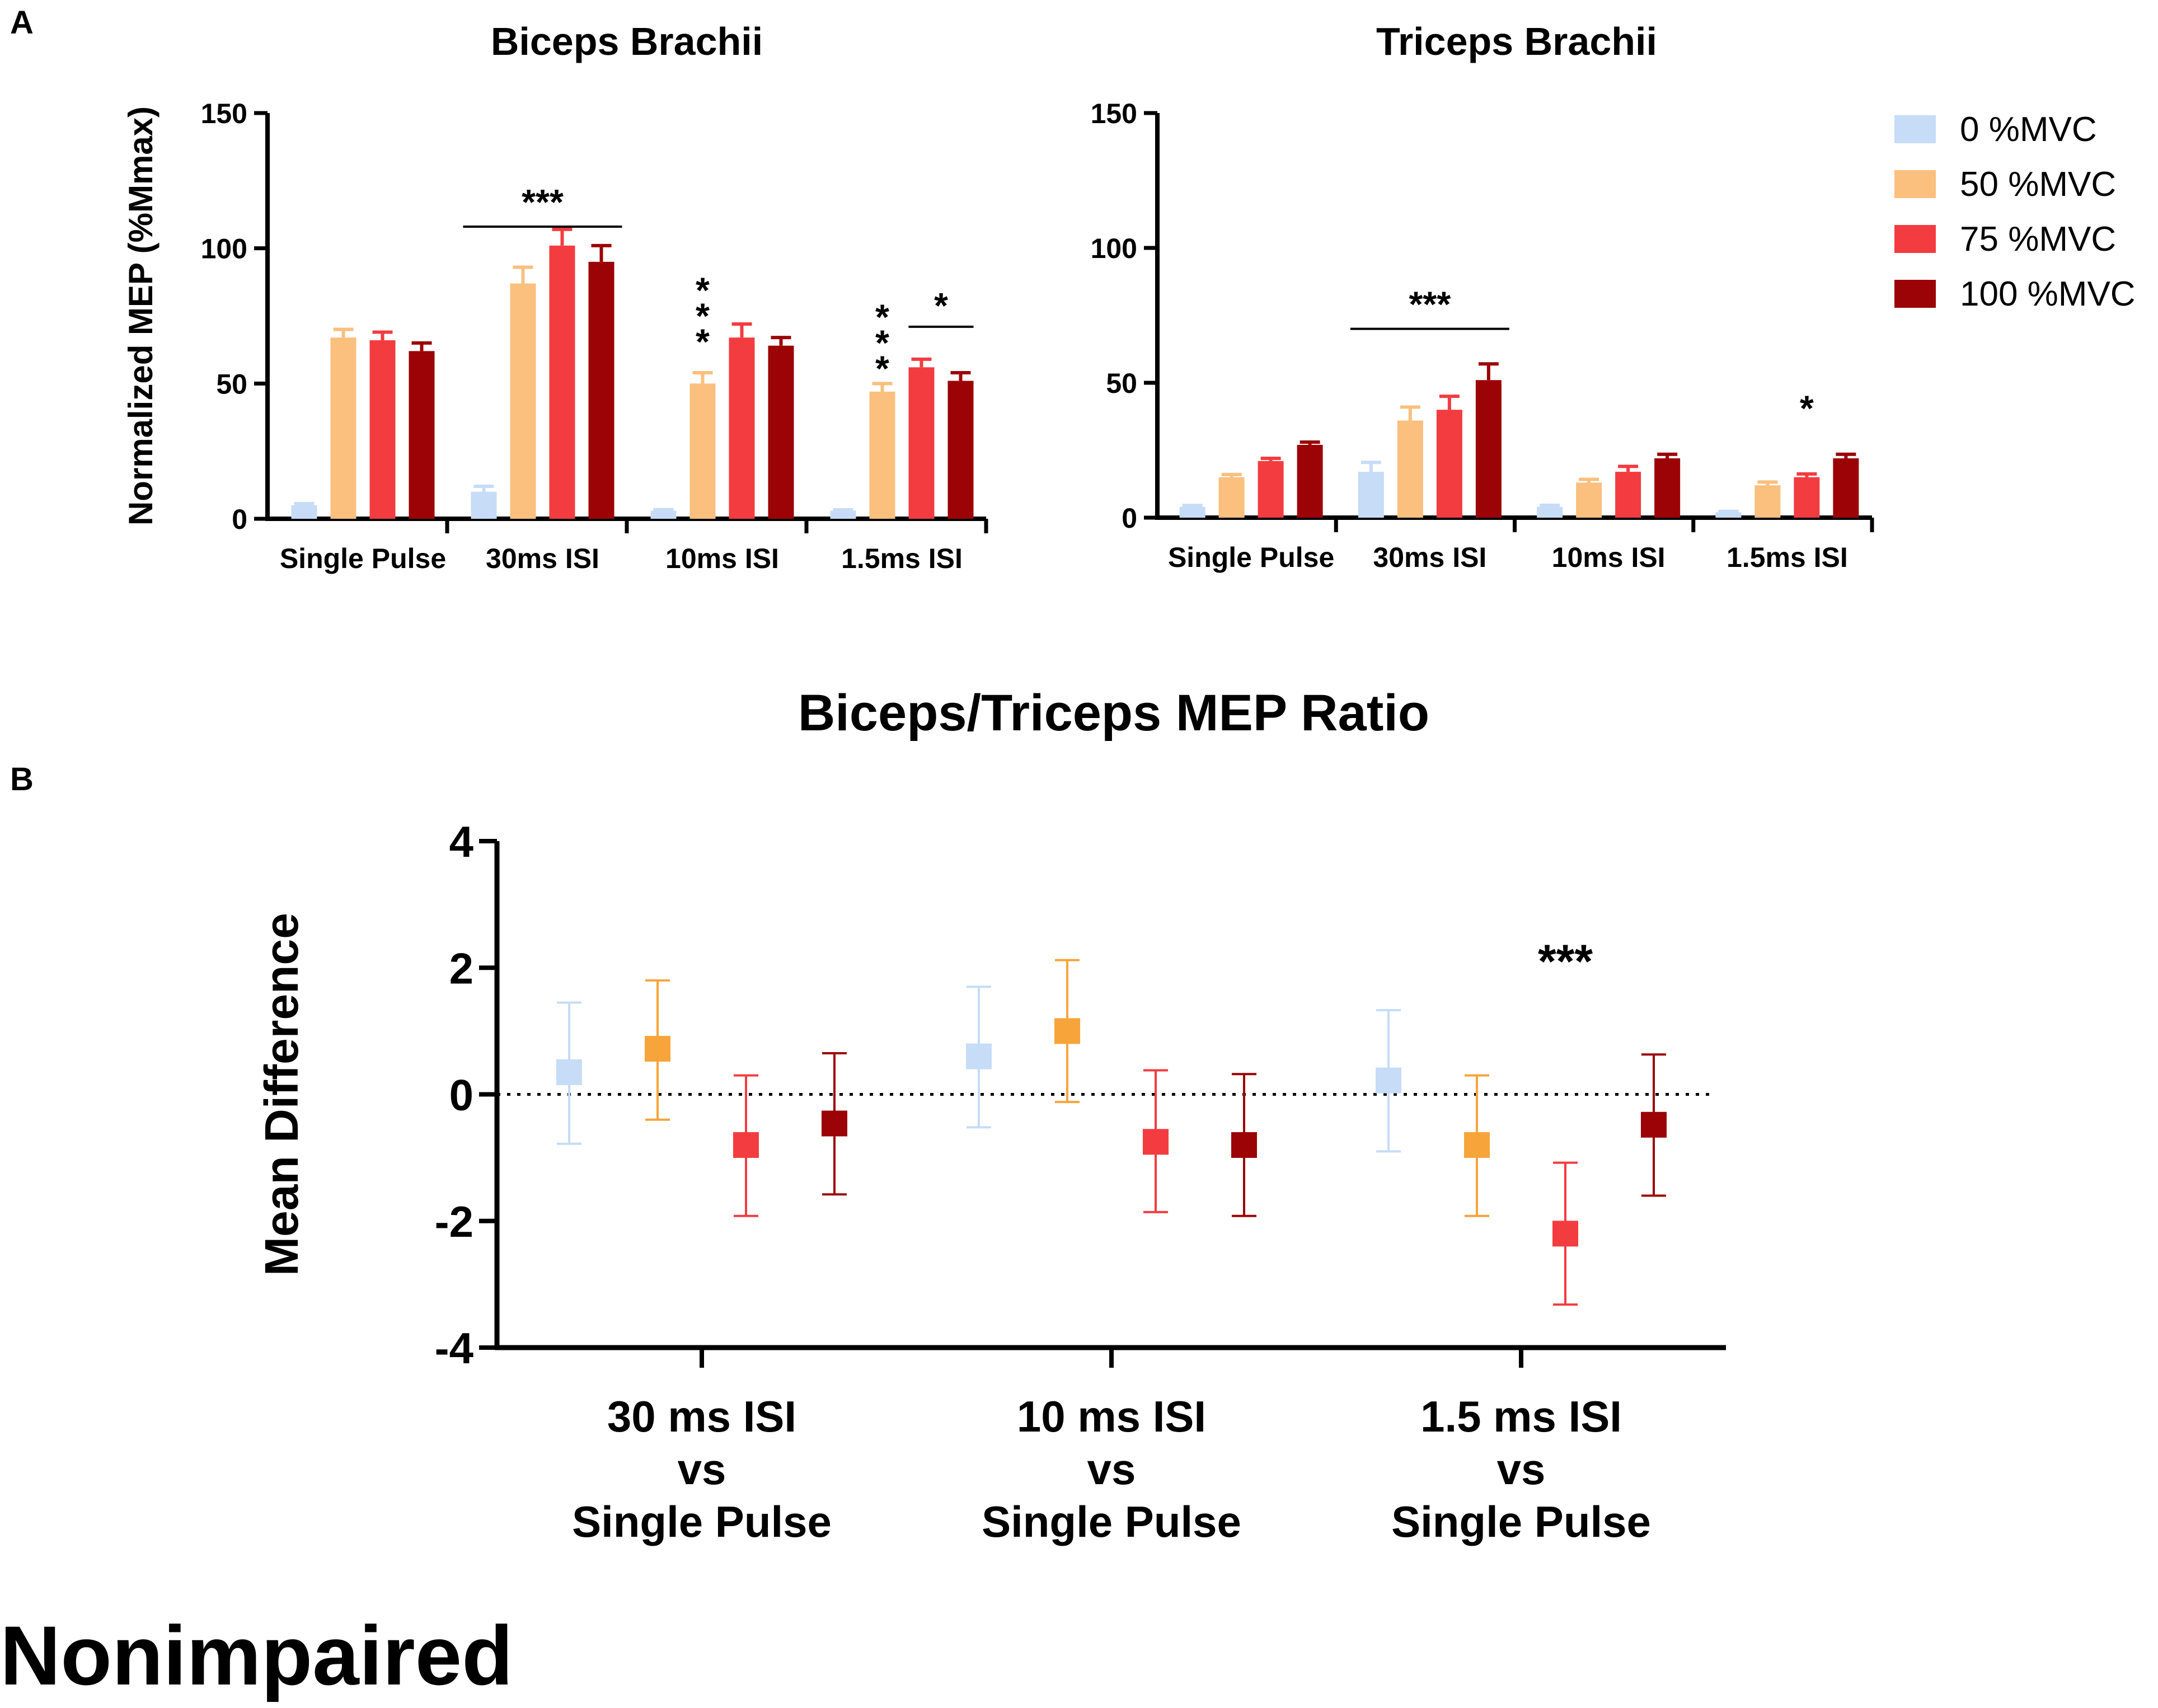  What do you see at coordinates (746, 1145) in the screenshot?
I see `point-75-mvc-30-ms-isi` at bounding box center [746, 1145].